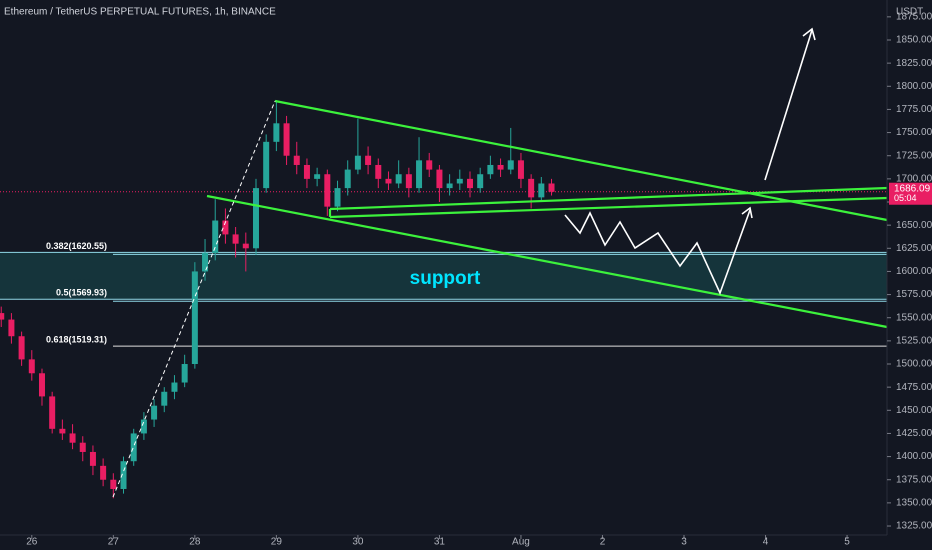 This screenshot has width=932, height=550. I want to click on support-label: support, so click(445, 278).